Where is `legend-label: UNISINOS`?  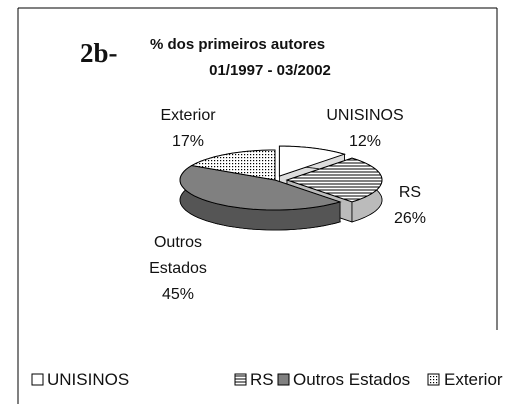
legend-label: UNISINOS is located at coordinates (88, 379).